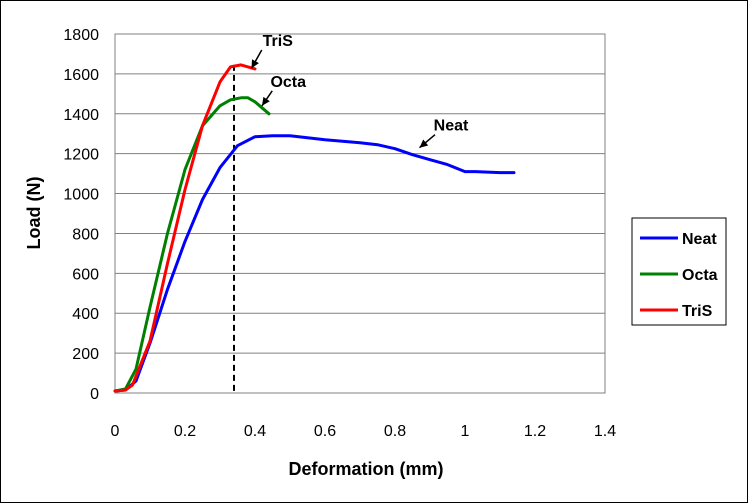 The image size is (748, 503). I want to click on annotation-label: TriS, so click(278, 41).